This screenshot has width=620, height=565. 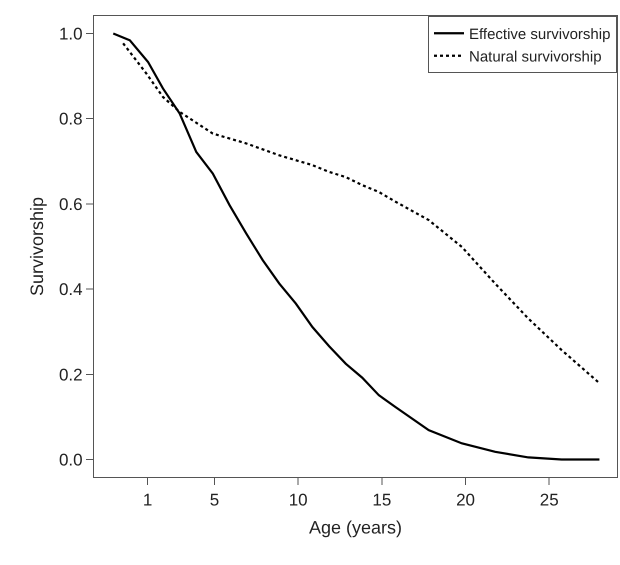 I want to click on y-tick-label: 0.2, so click(x=70, y=374).